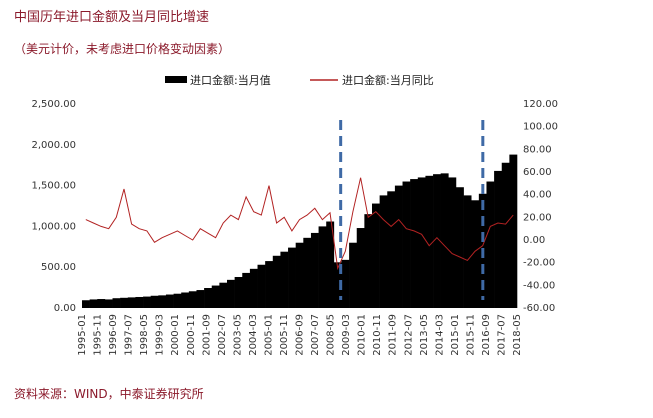 The image size is (653, 418). What do you see at coordinates (82, 335) in the screenshot?
I see `x-tick-label: 1995-01` at bounding box center [82, 335].